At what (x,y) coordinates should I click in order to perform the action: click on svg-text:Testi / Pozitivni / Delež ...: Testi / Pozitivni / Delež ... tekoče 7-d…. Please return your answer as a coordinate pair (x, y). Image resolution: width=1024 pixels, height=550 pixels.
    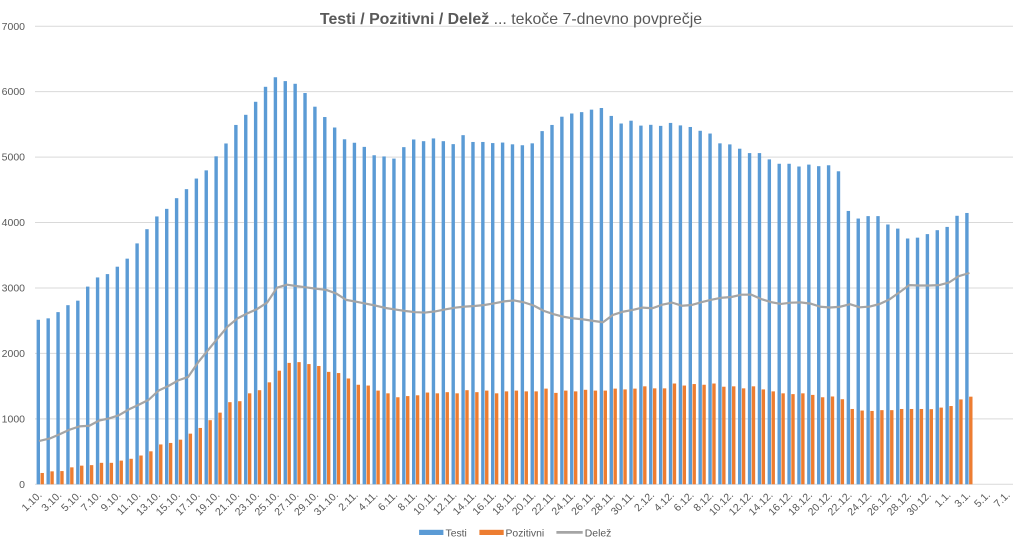
    Looking at the image, I should click on (511, 19).